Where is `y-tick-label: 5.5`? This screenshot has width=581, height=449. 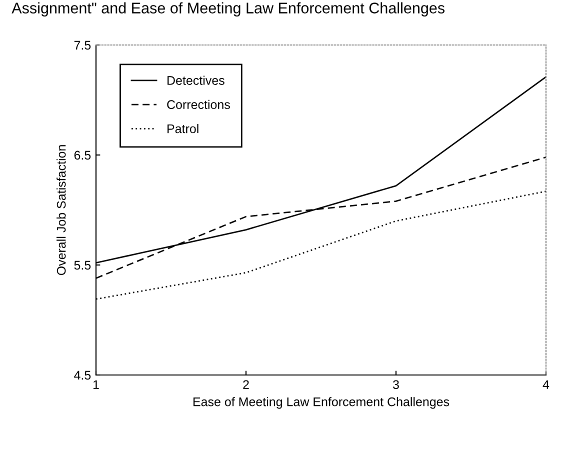 y-tick-label: 5.5 is located at coordinates (82, 265).